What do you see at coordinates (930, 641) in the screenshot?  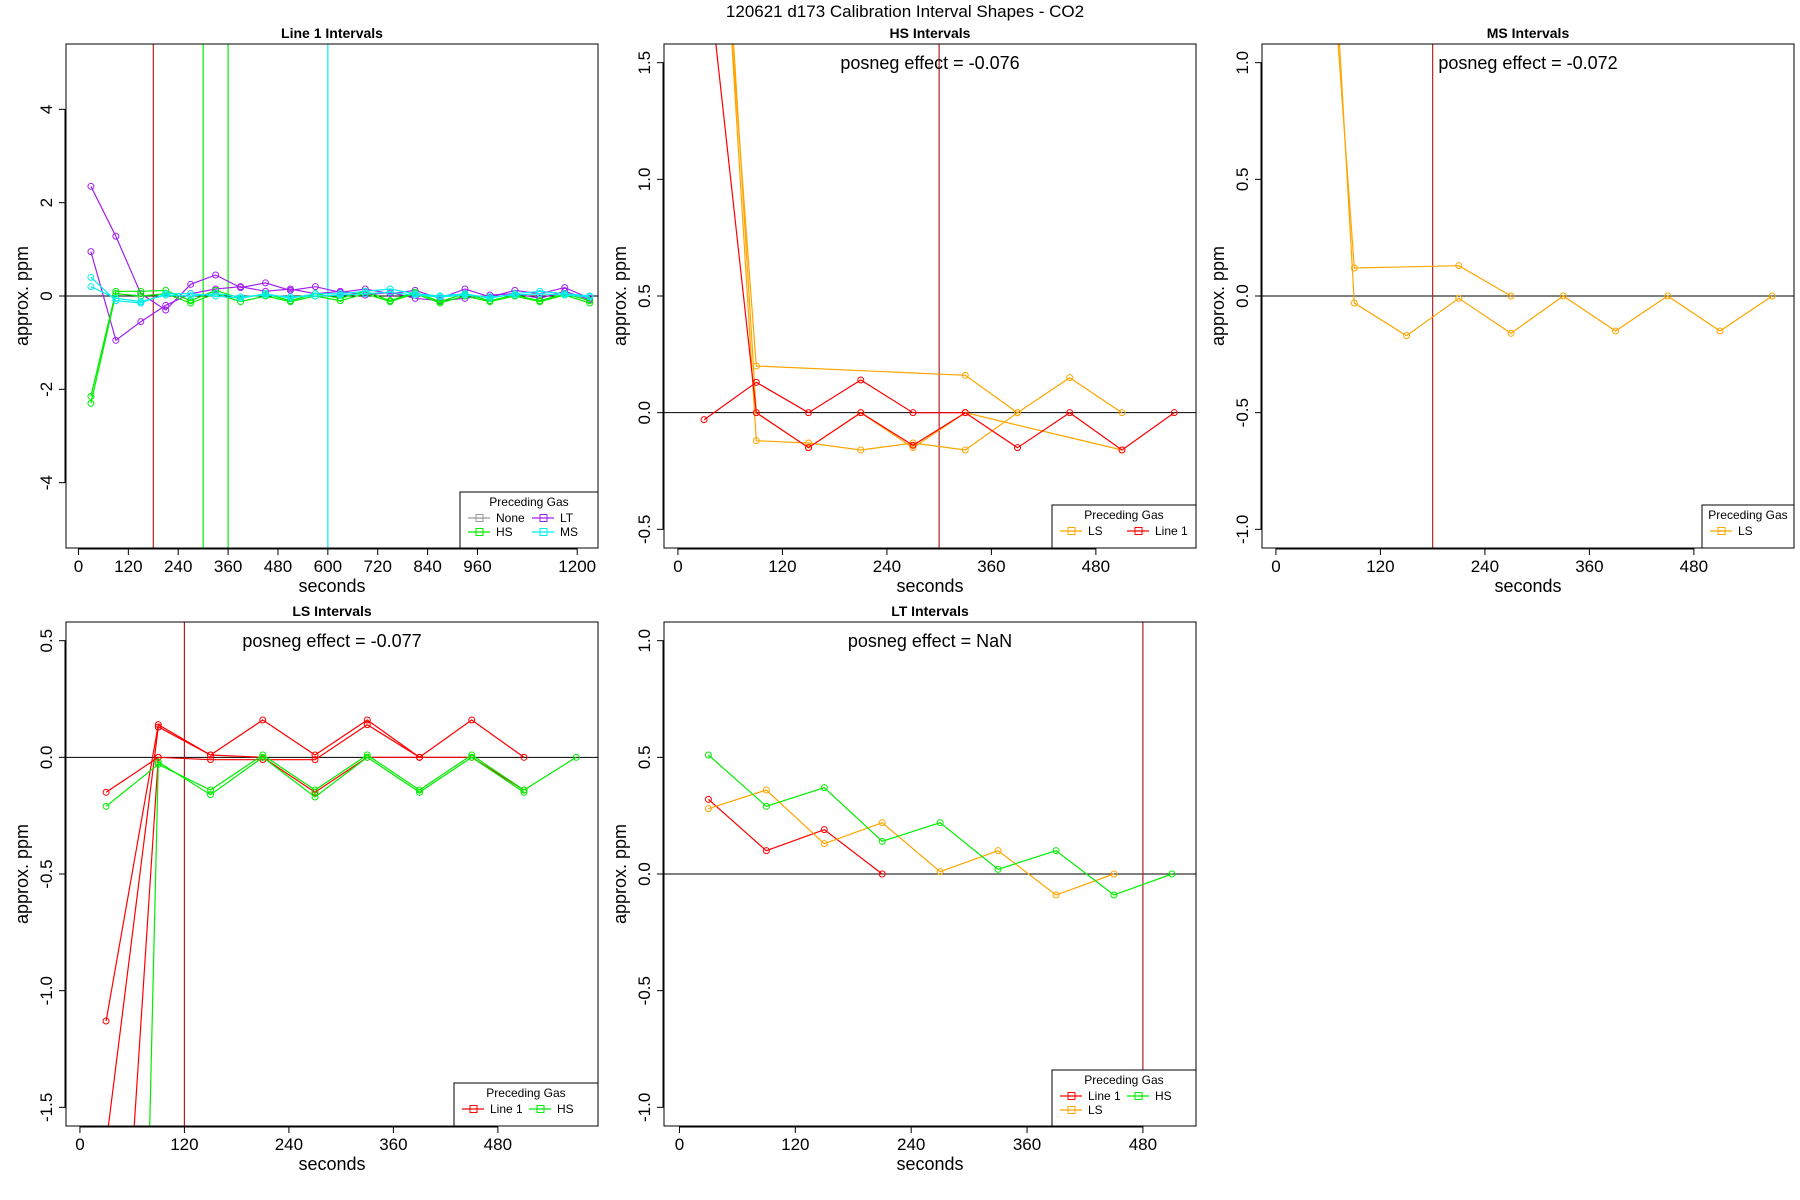 I see `posneg-annotation: posneg effect = NaN` at bounding box center [930, 641].